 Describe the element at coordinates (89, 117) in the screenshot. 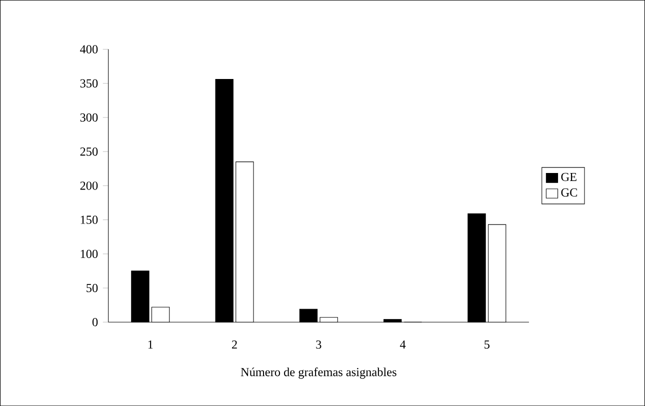

I see `y-tick-label: 300` at that location.